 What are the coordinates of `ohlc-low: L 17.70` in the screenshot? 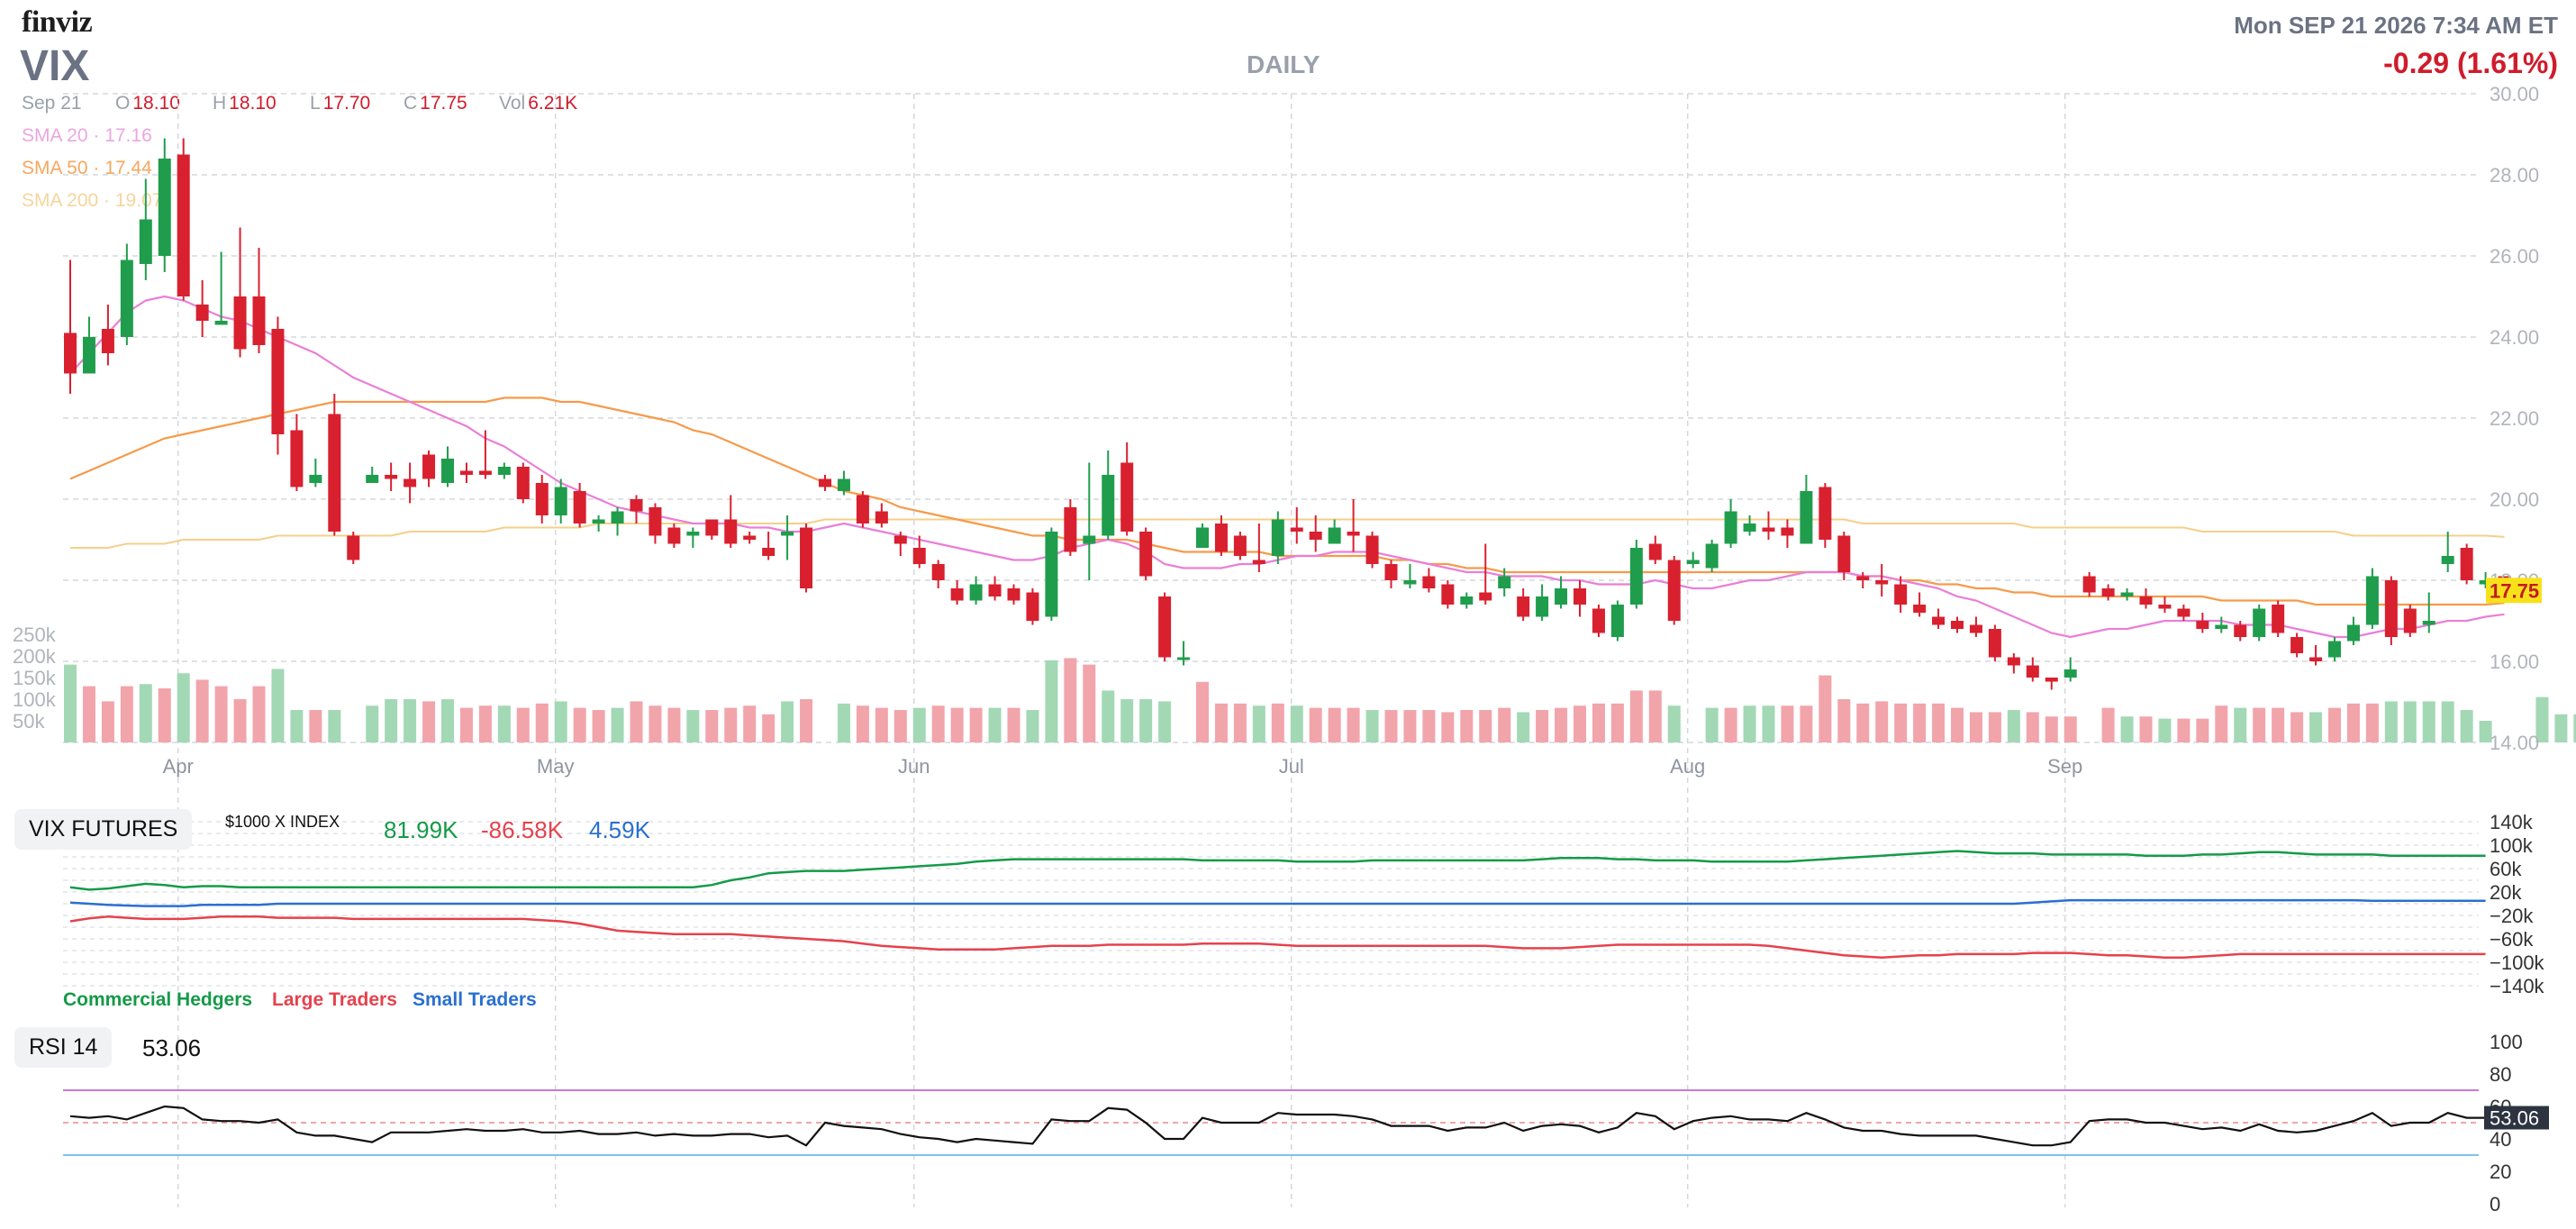 It's located at (340, 103).